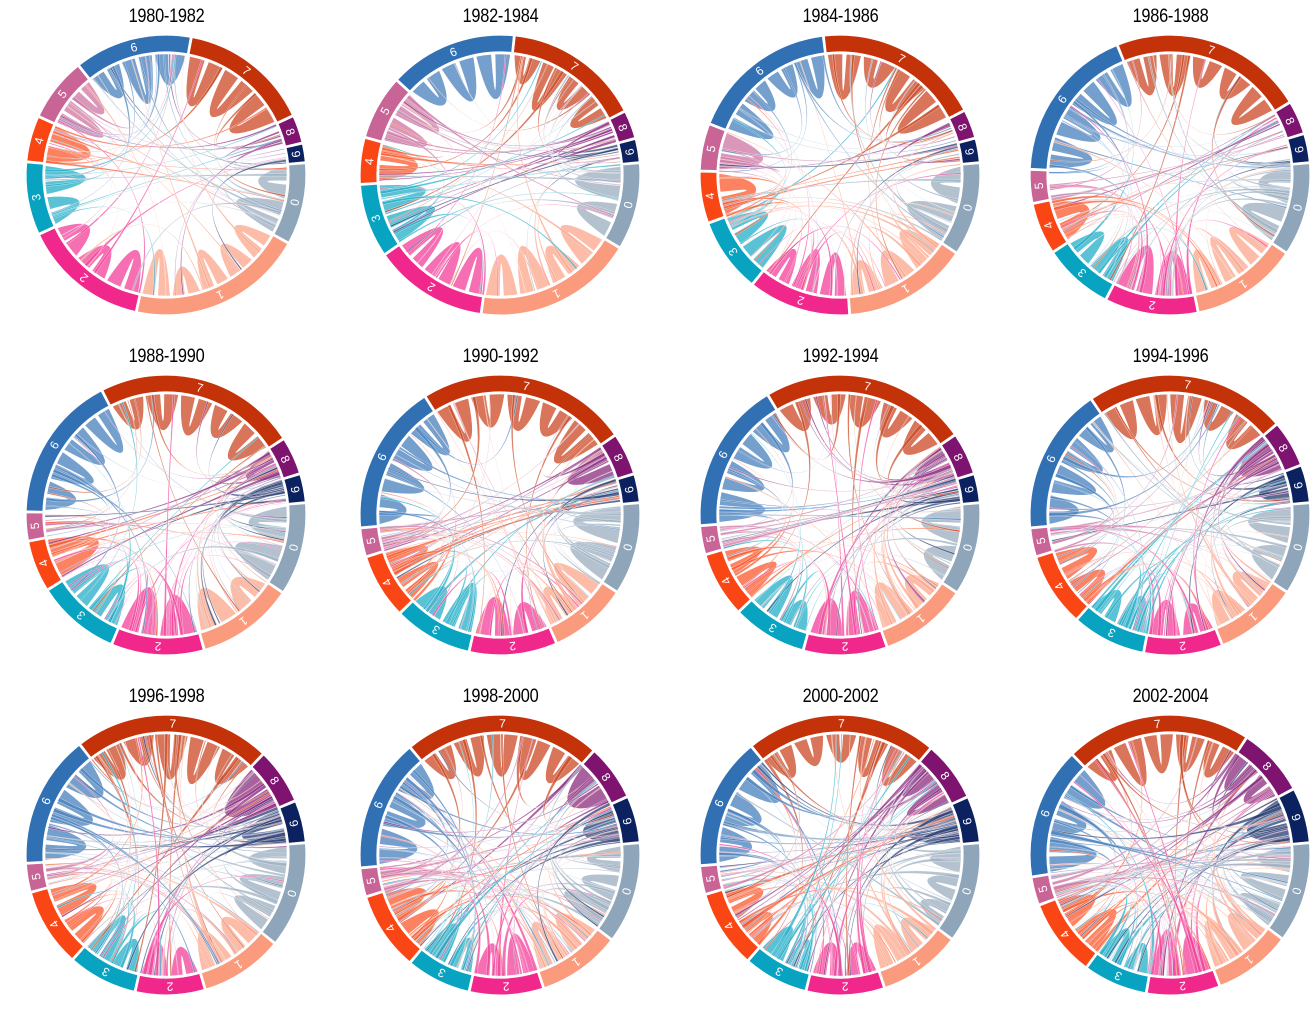 The height and width of the screenshot is (1013, 1310). I want to click on chord-chart-panel: 1984-1986 9 8 7 6 5 4 3 2 1 0, so click(840, 166).